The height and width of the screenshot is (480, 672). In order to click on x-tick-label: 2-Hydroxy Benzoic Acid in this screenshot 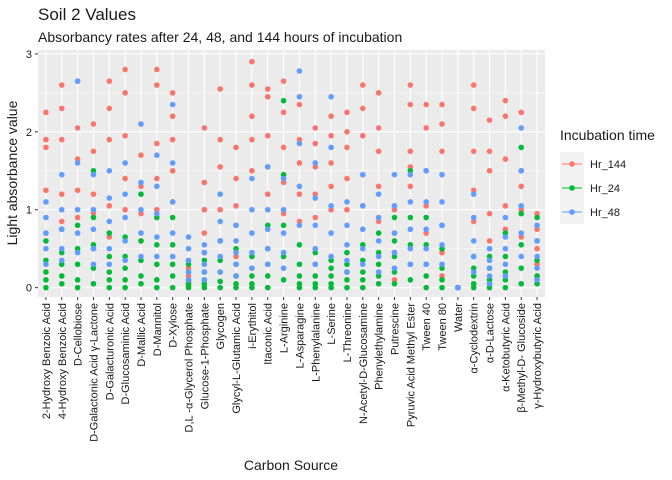, I will do `click(47, 361)`.